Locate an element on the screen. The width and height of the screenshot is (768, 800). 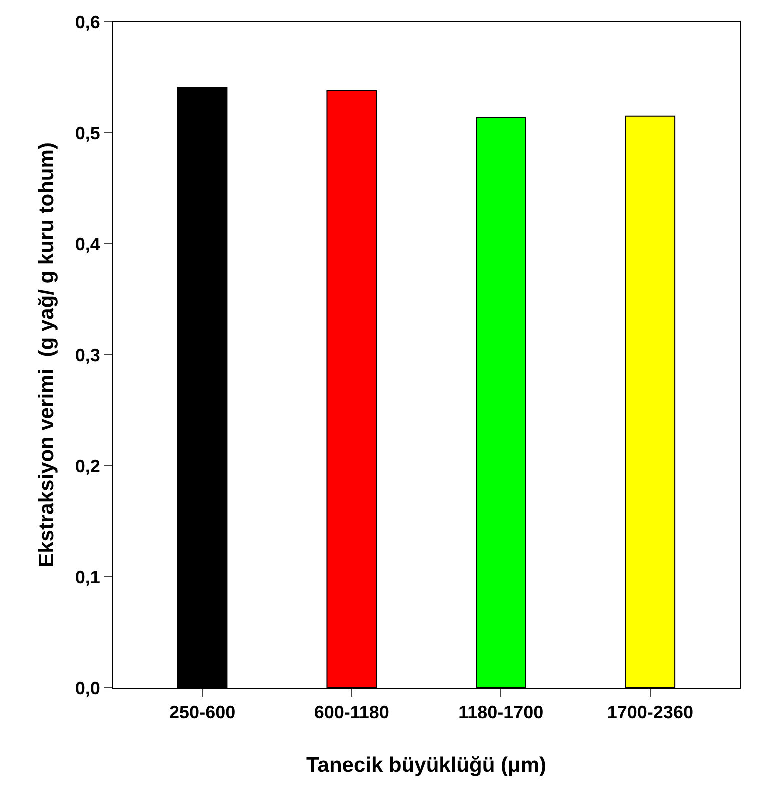
y-tick-label: 0,6 is located at coordinates (87, 22).